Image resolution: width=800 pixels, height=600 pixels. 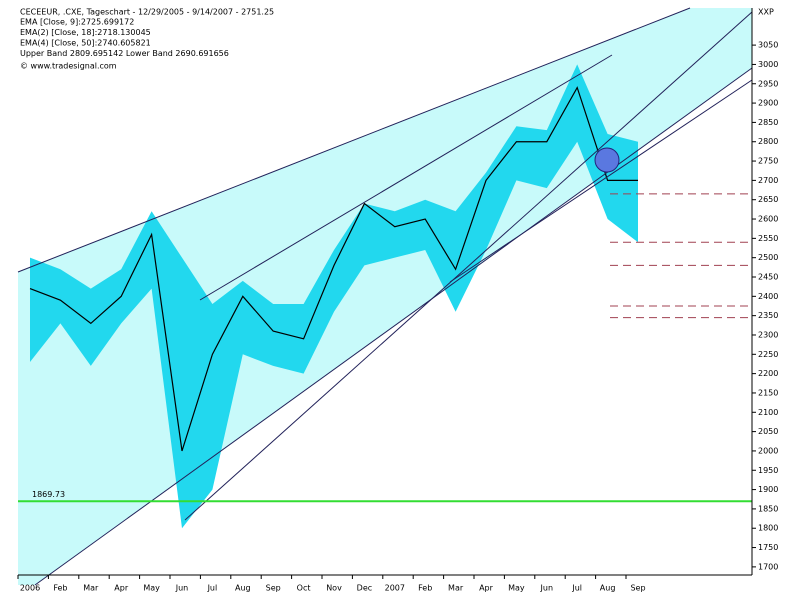 I want to click on y-tick-label: 1800, so click(x=768, y=528).